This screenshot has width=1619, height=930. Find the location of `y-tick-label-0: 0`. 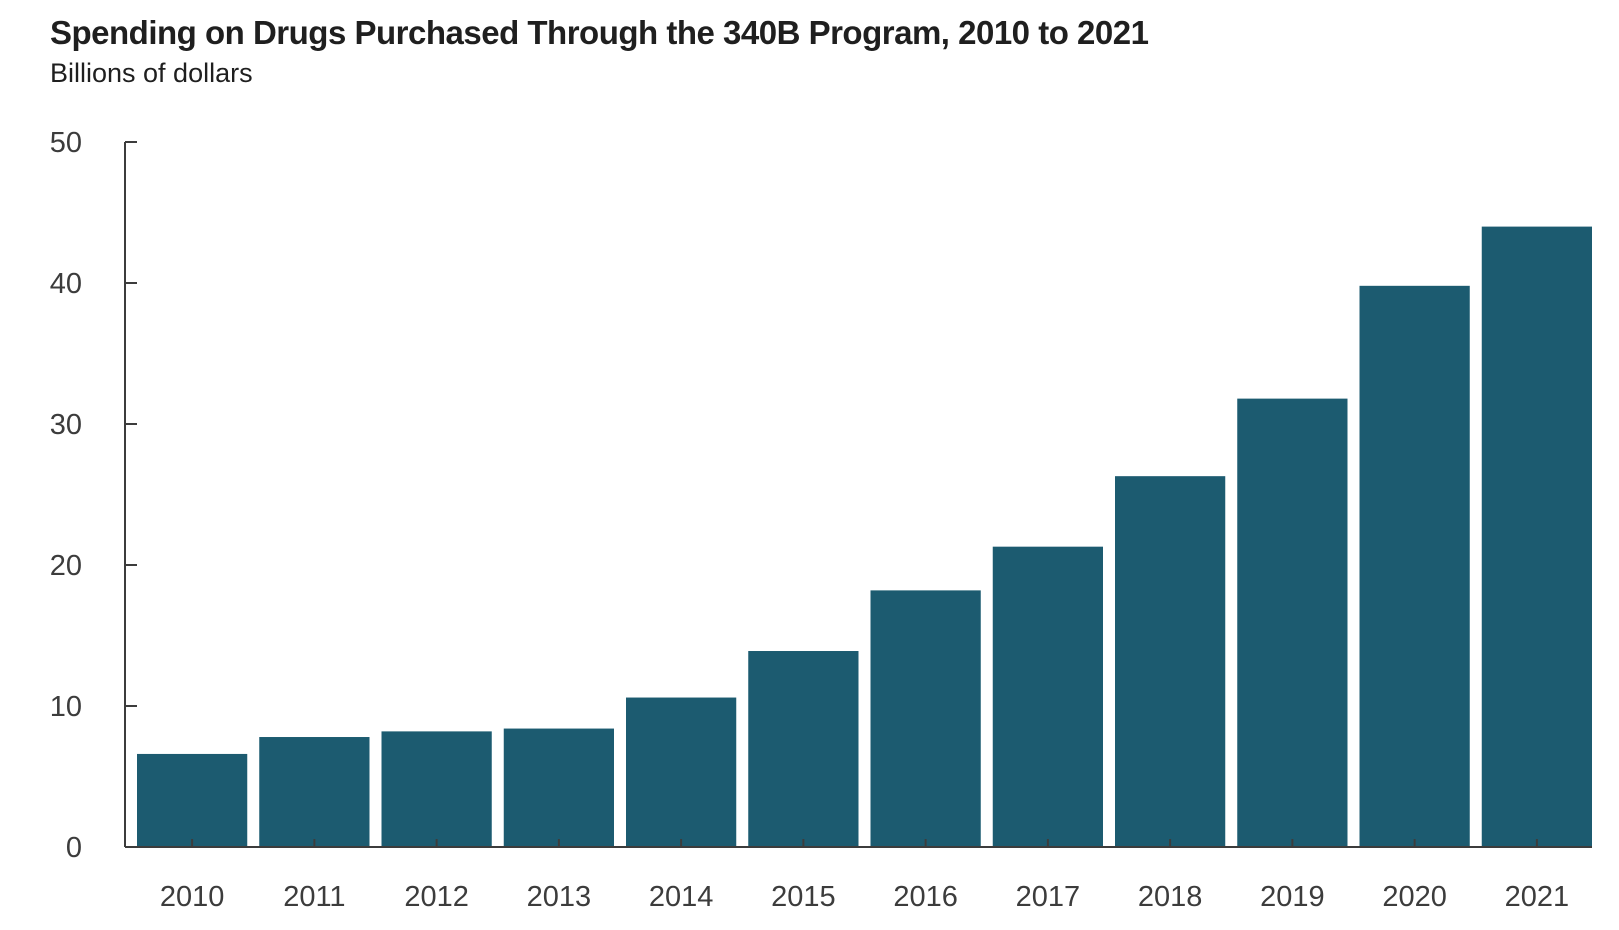

y-tick-label-0: 0 is located at coordinates (74, 848).